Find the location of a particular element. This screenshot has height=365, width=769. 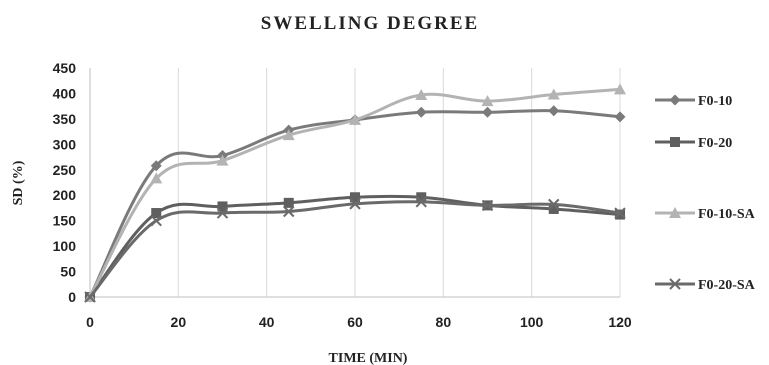

legend-label-f0-10-sa: F0-10-SA is located at coordinates (727, 214).